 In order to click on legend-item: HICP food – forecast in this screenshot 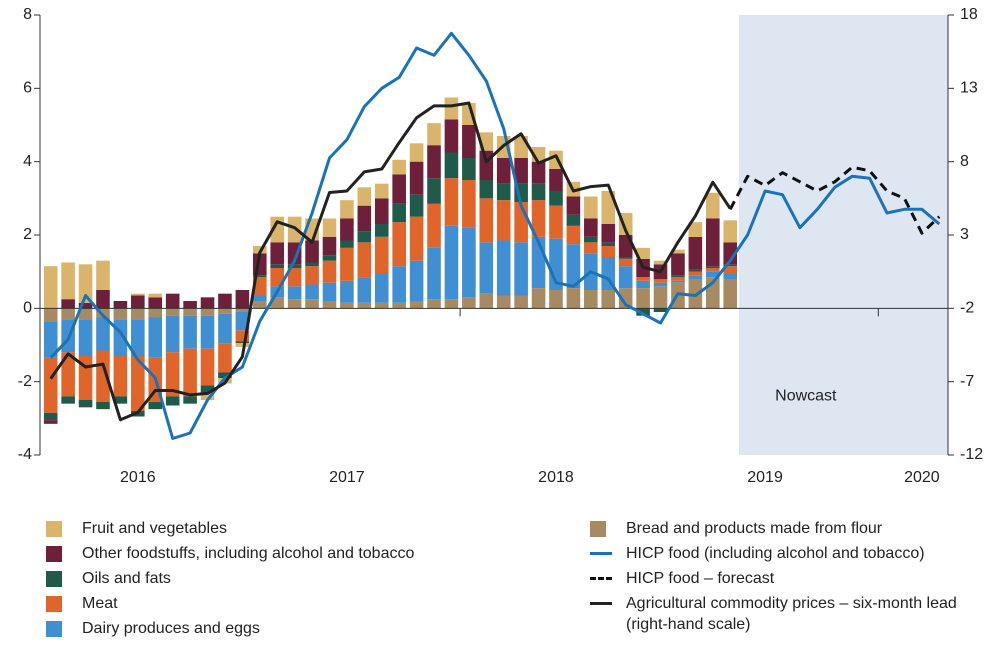, I will do `click(796, 590)`.